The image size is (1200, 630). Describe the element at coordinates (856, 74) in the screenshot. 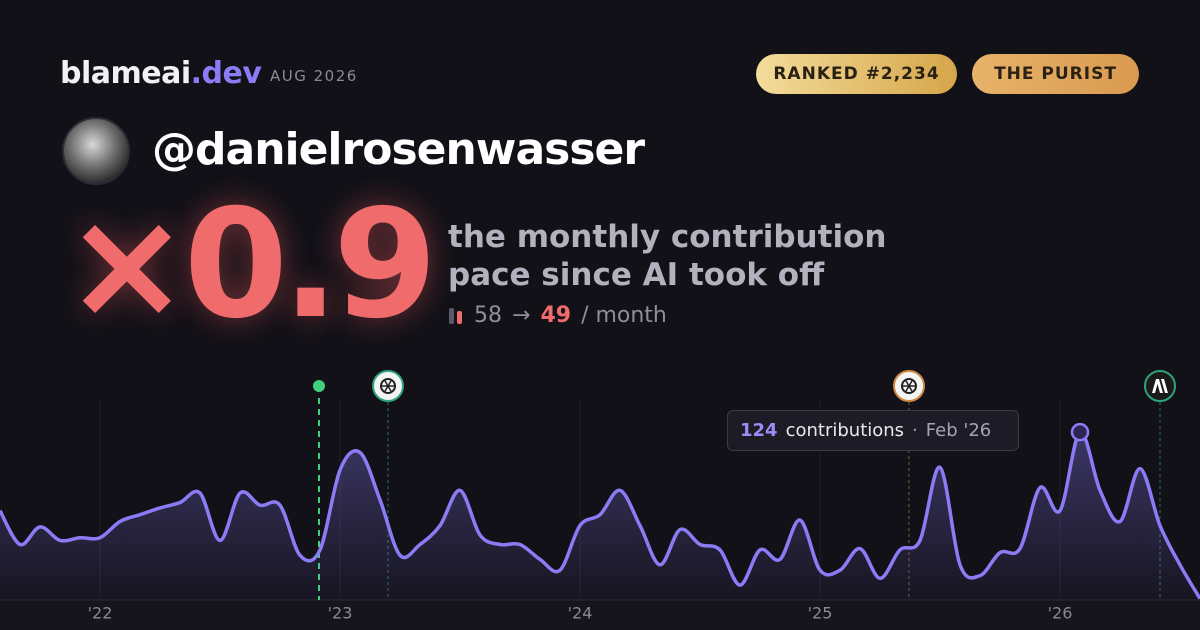

I see `rank-badge: RANKED #2,234` at that location.